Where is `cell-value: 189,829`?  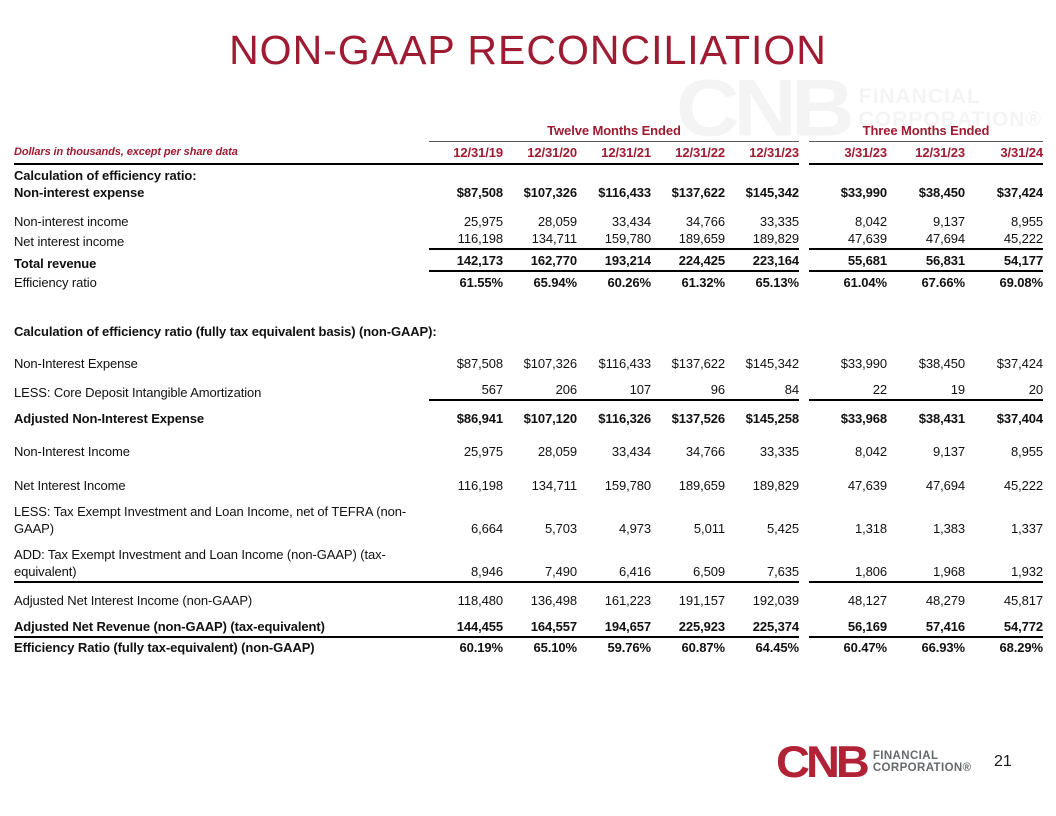
cell-value: 189,829 is located at coordinates (762, 240).